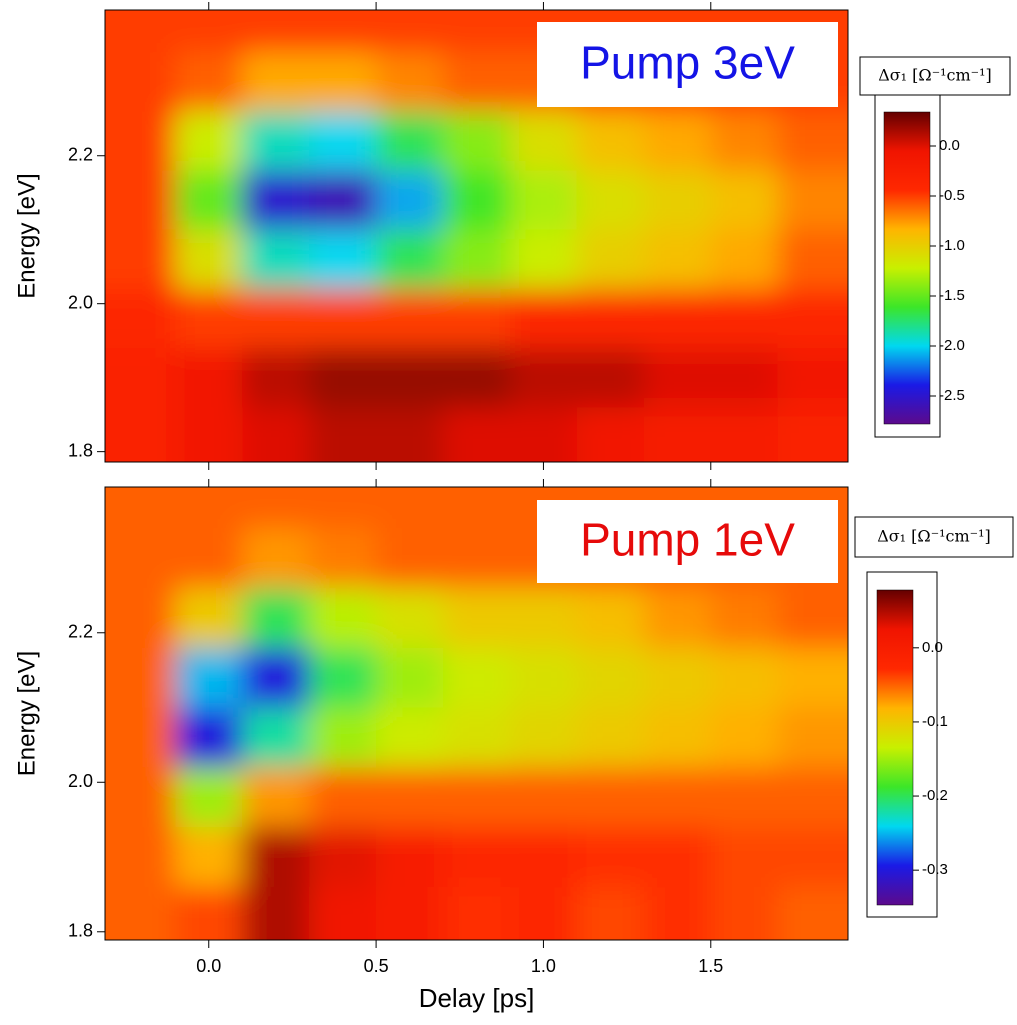 The width and height of the screenshot is (1017, 1025). Describe the element at coordinates (80, 450) in the screenshot. I see `y-tick-label: 1.8` at that location.